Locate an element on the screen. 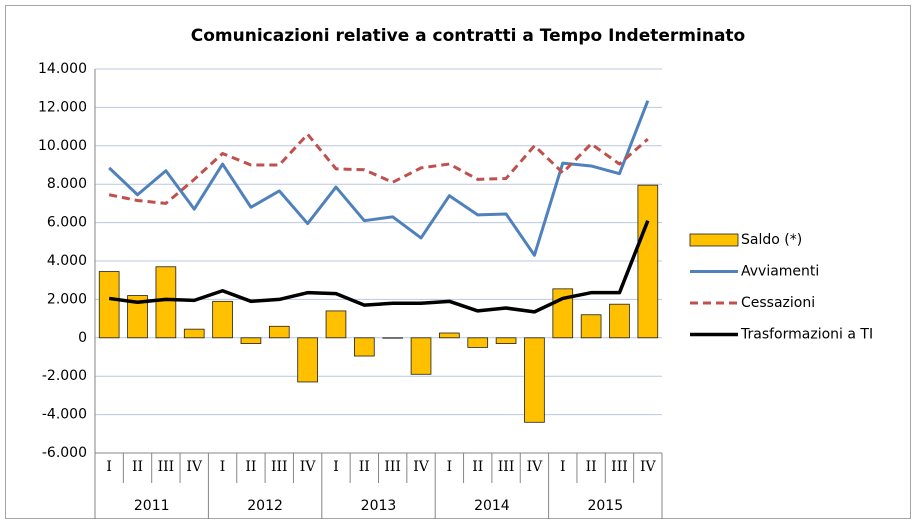  y-tick-label: 8.000 is located at coordinates (67, 184).